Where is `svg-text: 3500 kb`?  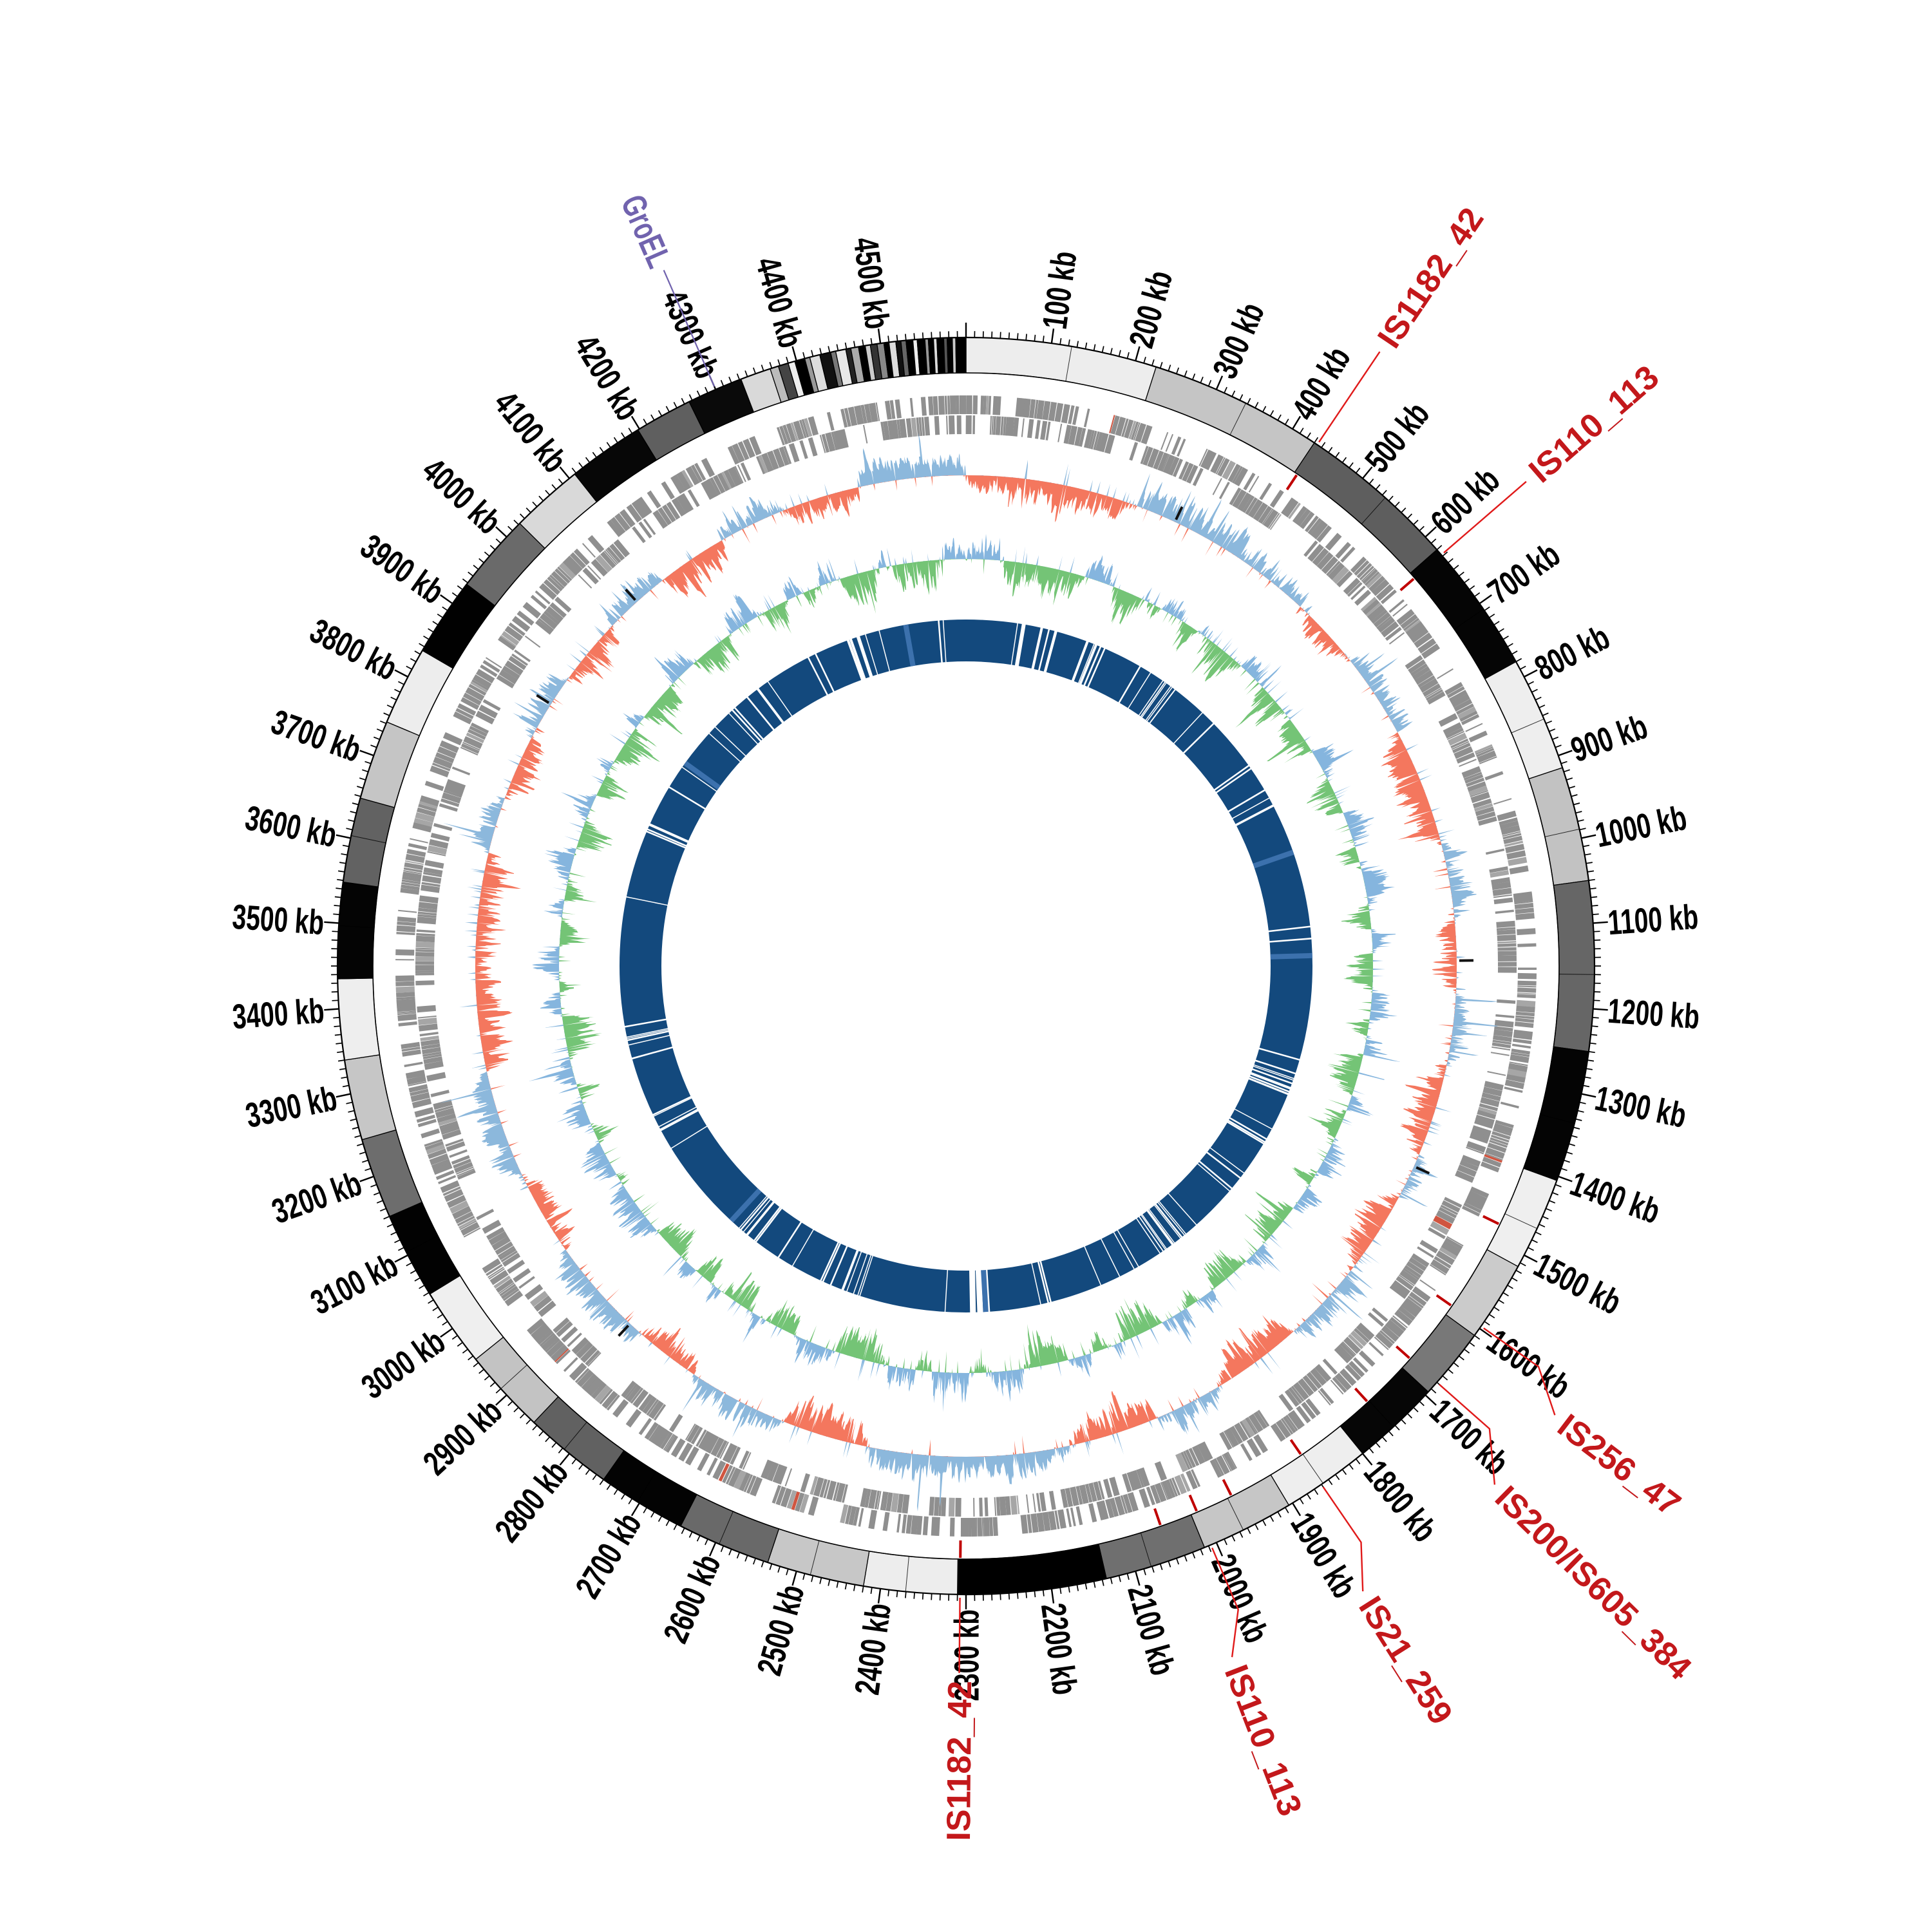
svg-text: 3500 kb is located at coordinates (278, 919).